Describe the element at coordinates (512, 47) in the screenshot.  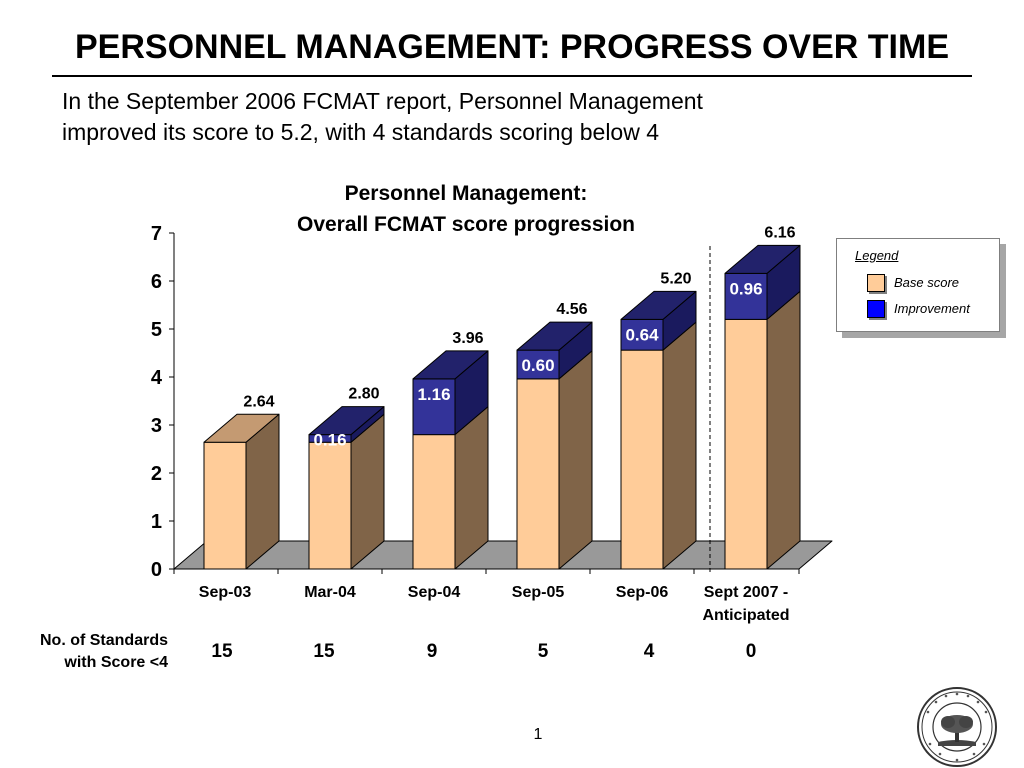
I see `slide-title: PERSONNEL MANAGEMENT: PROGRESS OVER TIME` at that location.